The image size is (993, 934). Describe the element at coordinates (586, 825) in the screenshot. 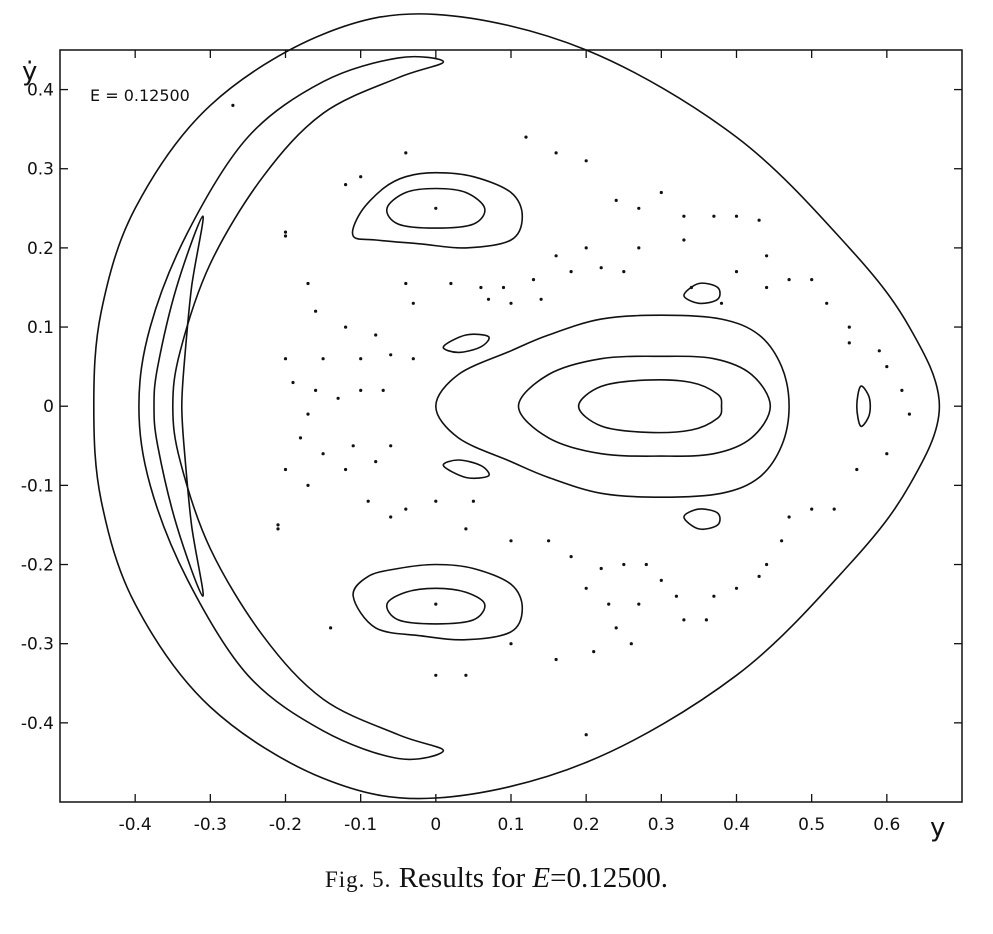

I see `x-tick-label: 0.2` at that location.